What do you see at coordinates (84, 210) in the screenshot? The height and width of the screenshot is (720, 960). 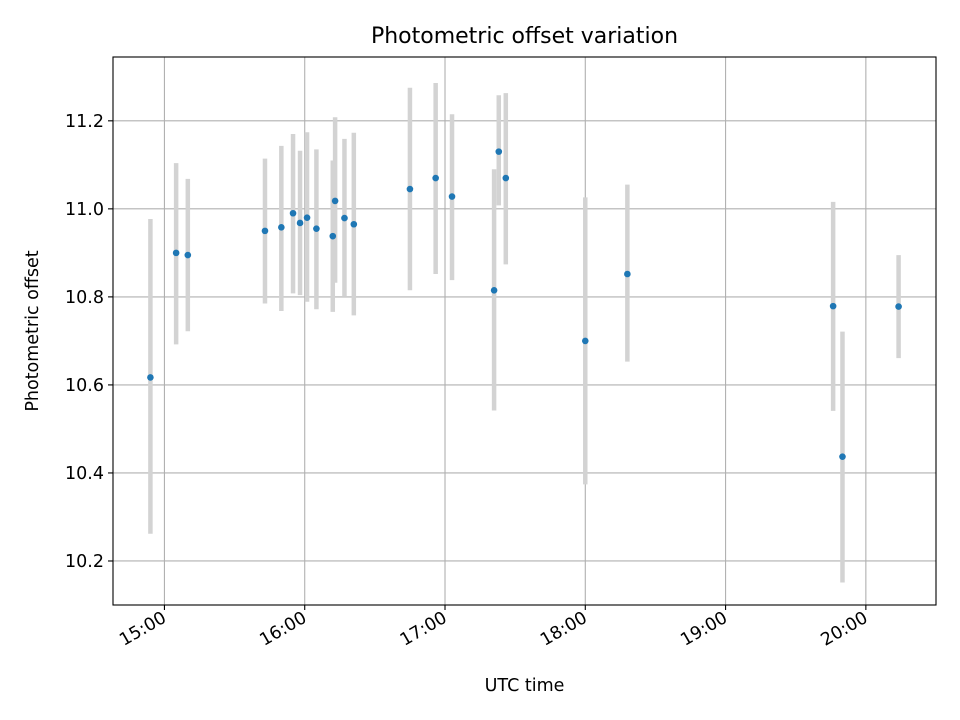 I see `y-tick-label: 11.0` at bounding box center [84, 210].